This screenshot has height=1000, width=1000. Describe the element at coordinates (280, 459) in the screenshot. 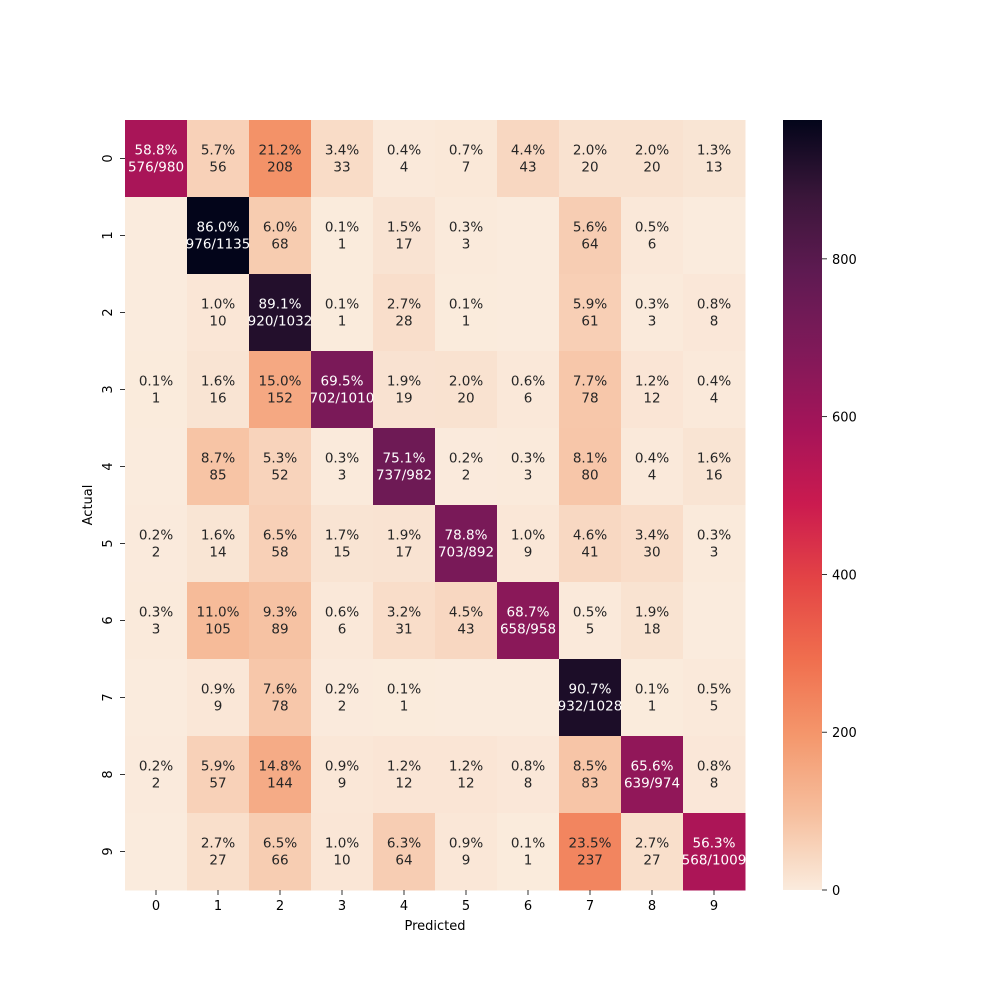

I see `cell-percent: 5.3%` at that location.